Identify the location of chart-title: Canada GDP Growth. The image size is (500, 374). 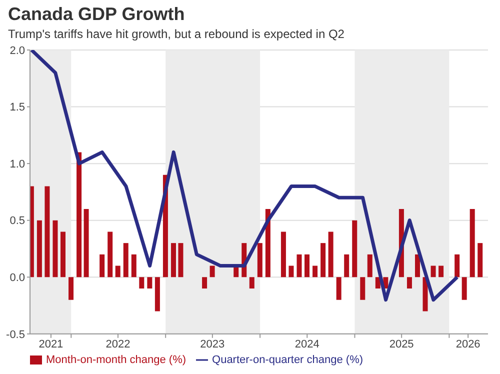
(96, 14).